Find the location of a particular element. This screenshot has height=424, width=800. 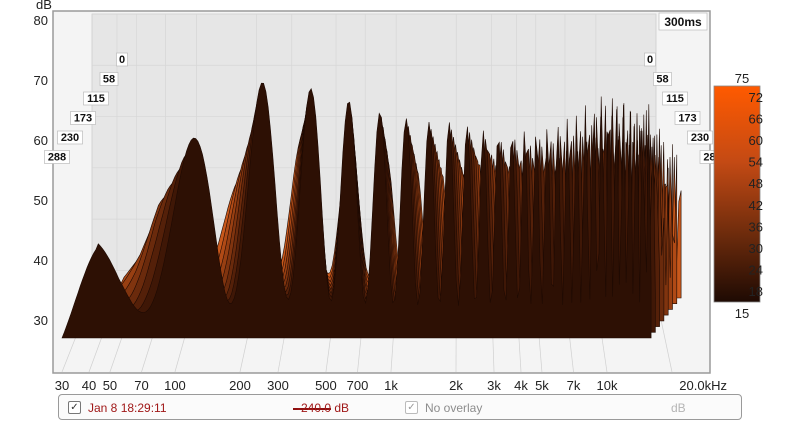

colorbar-tick-label: 36 is located at coordinates (756, 226).